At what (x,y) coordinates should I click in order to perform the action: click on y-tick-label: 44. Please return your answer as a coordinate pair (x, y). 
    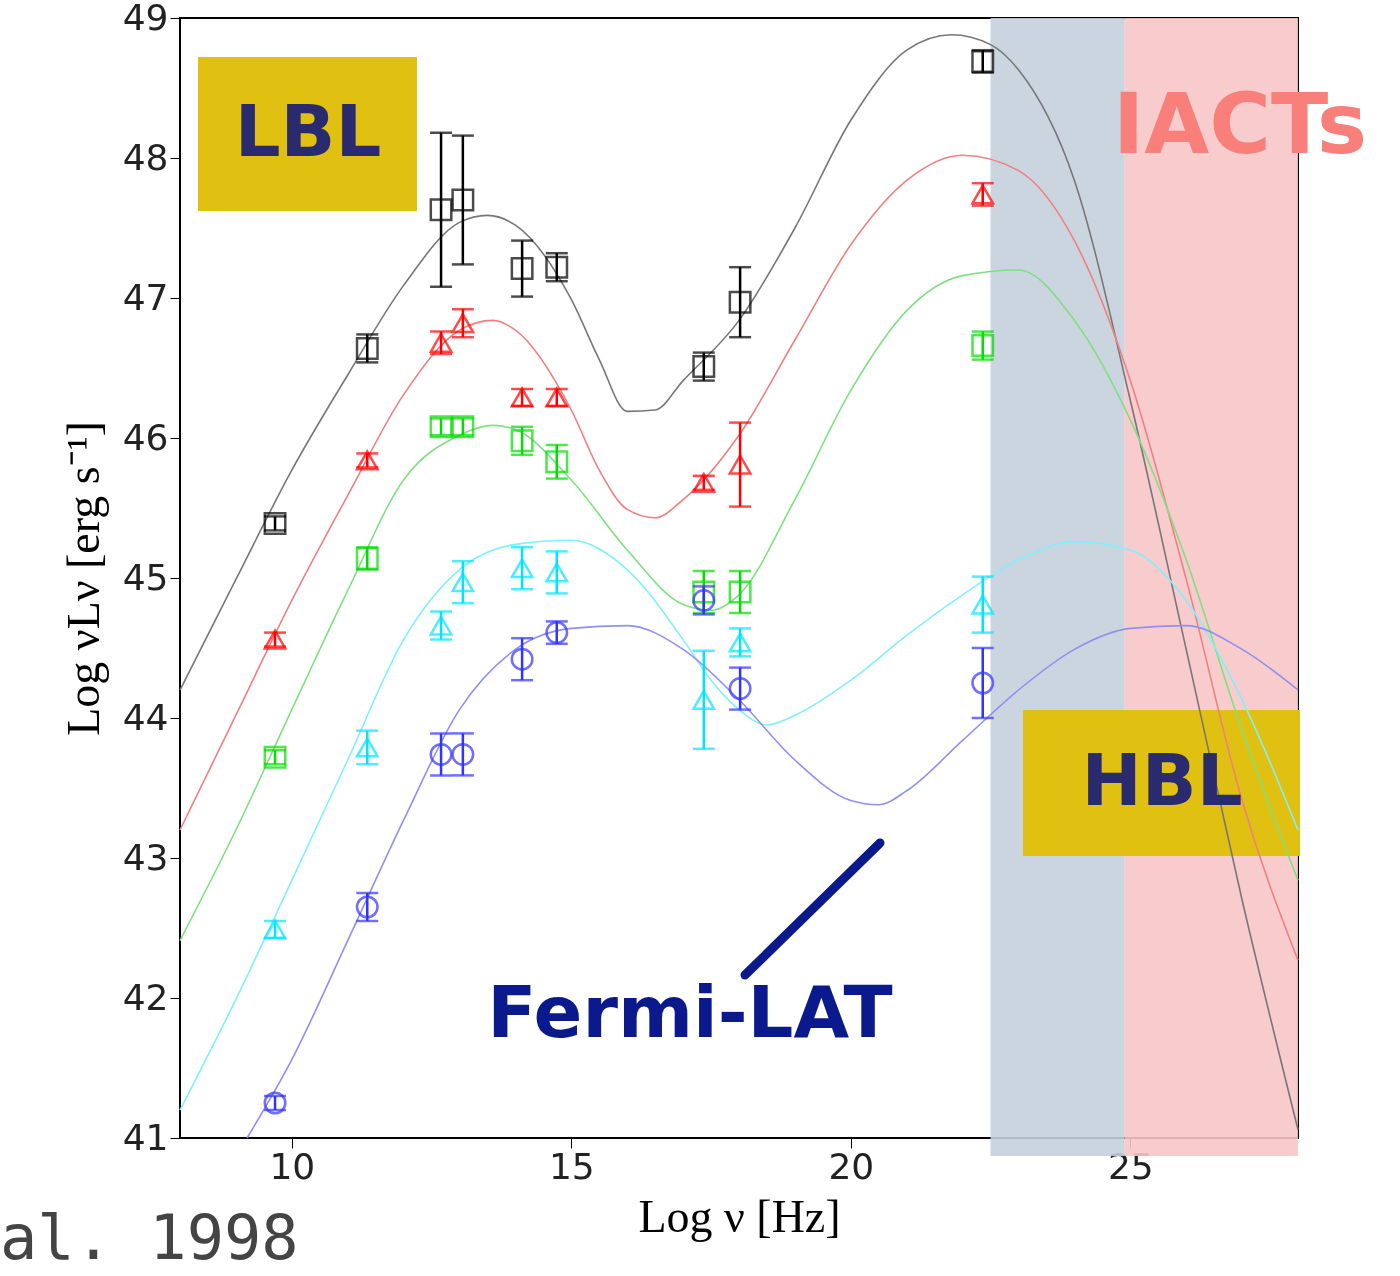
    Looking at the image, I should click on (145, 717).